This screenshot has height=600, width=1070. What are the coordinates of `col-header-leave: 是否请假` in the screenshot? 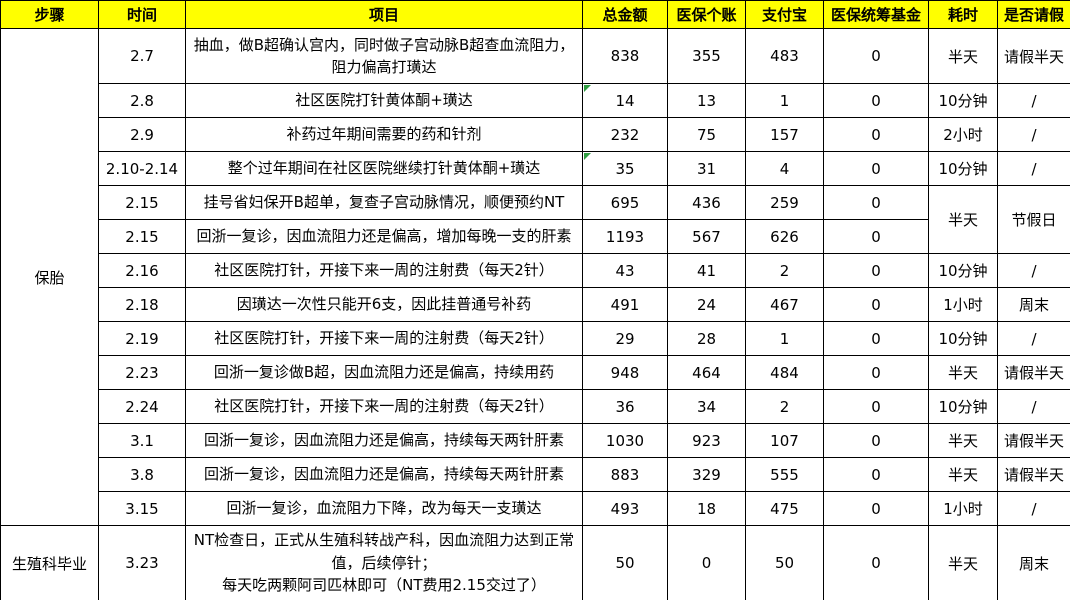 It's located at (1033, 14).